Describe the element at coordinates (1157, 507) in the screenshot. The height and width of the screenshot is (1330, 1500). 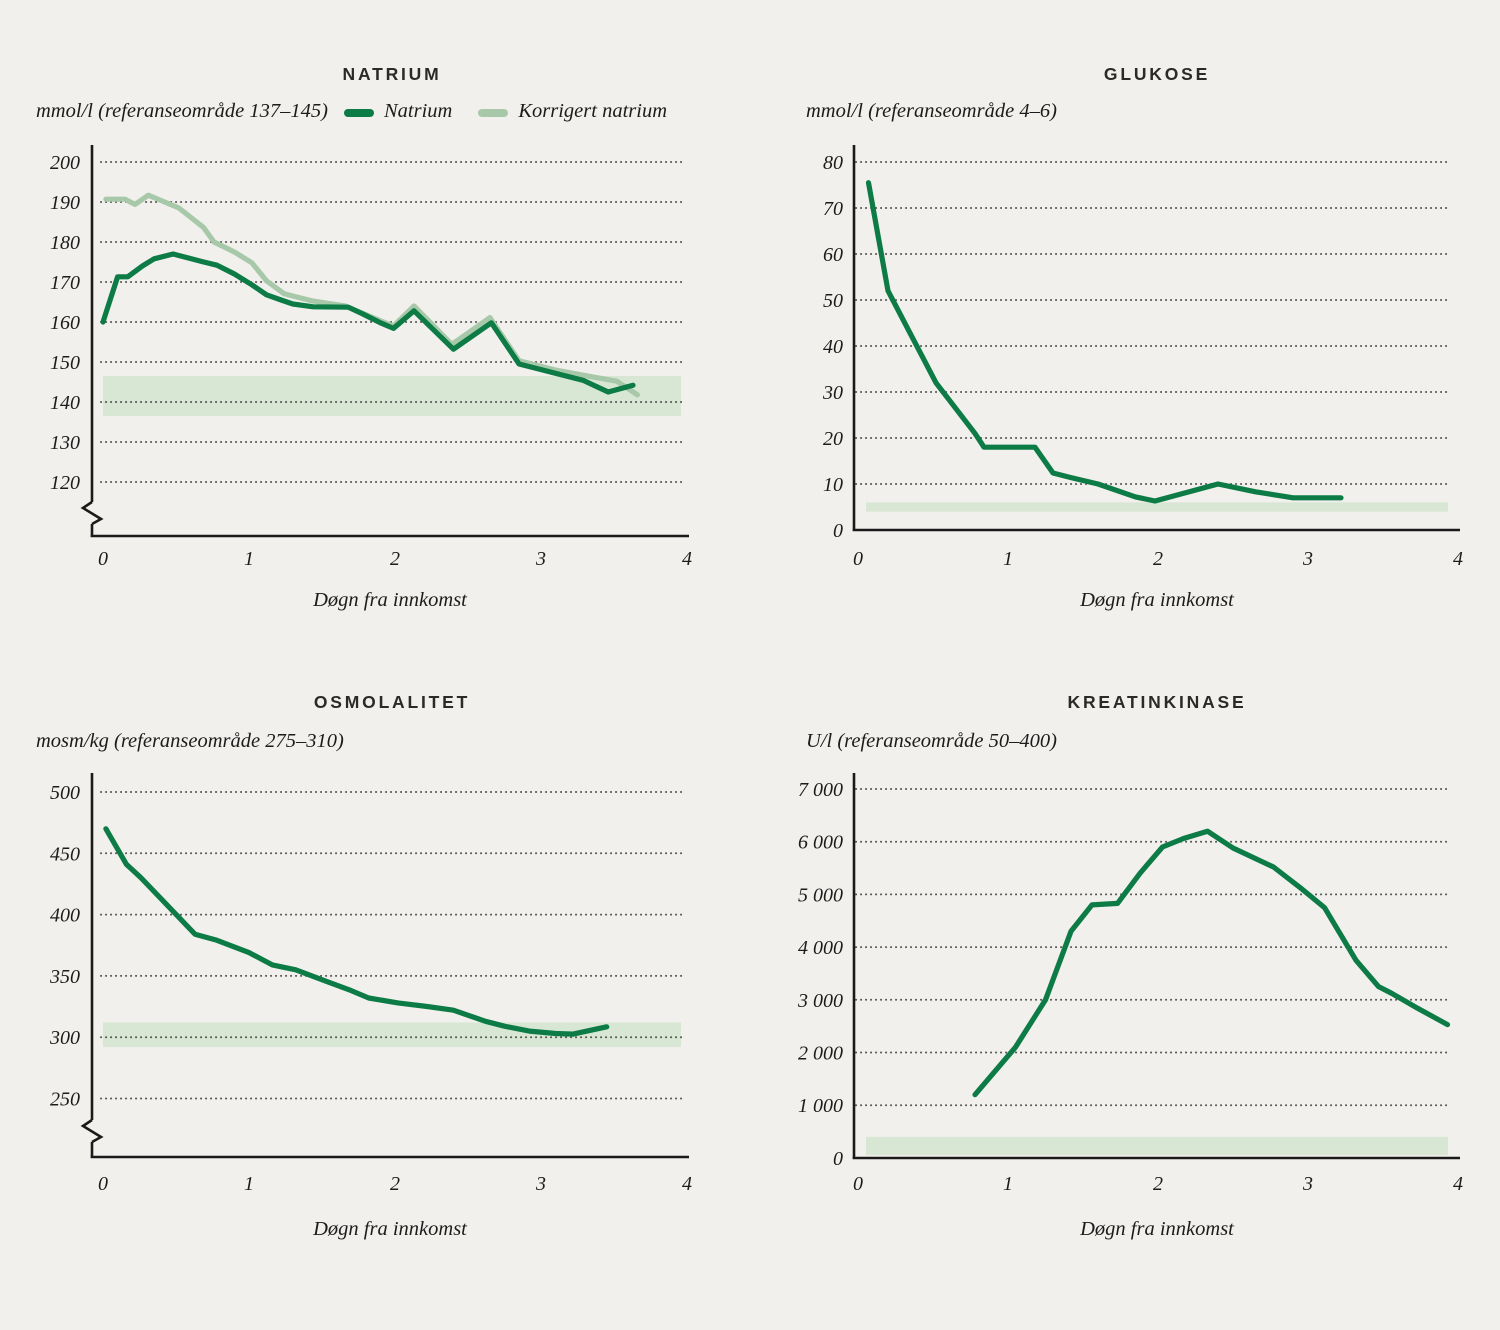
I see `reference-band-glukose` at that location.